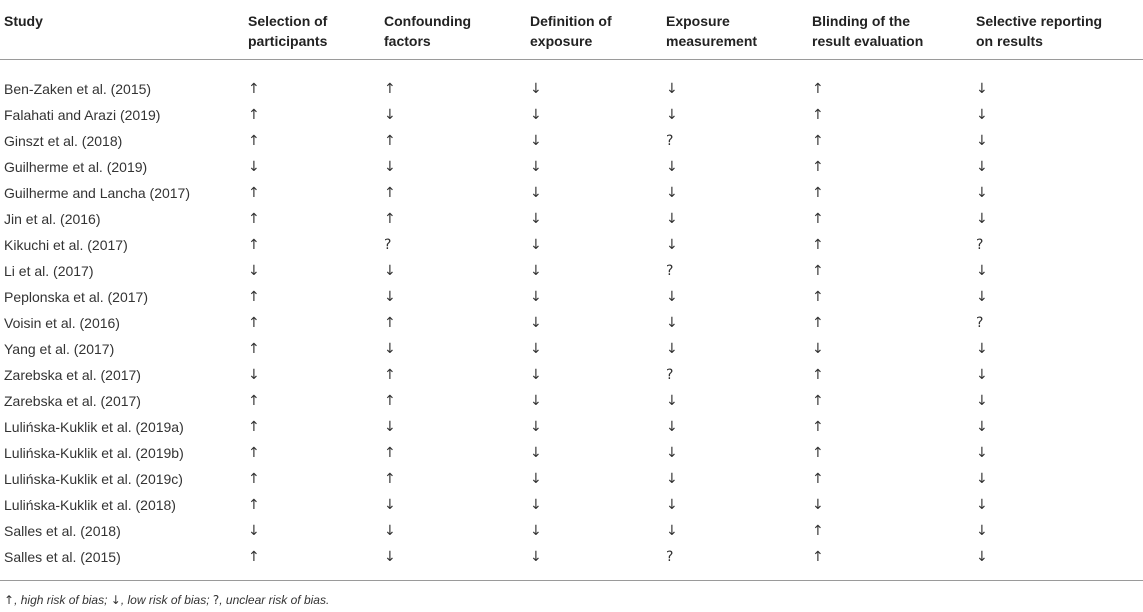 This screenshot has height=612, width=1143. I want to click on table-row: Lulińska-Kuklik et al. (2019b) ↑ ↑ ↓ ↓ ↑ ↓, so click(571, 453).